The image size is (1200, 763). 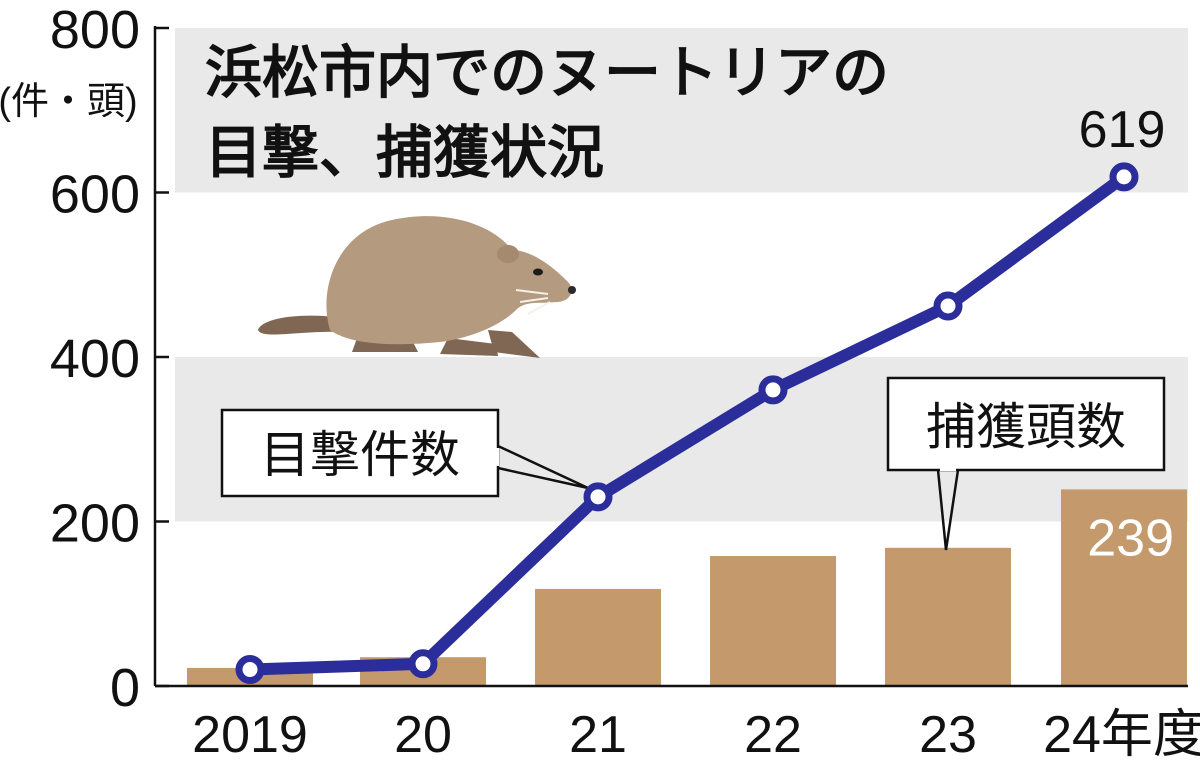 I want to click on y-axis-label: (件・頭), so click(x=69, y=102).